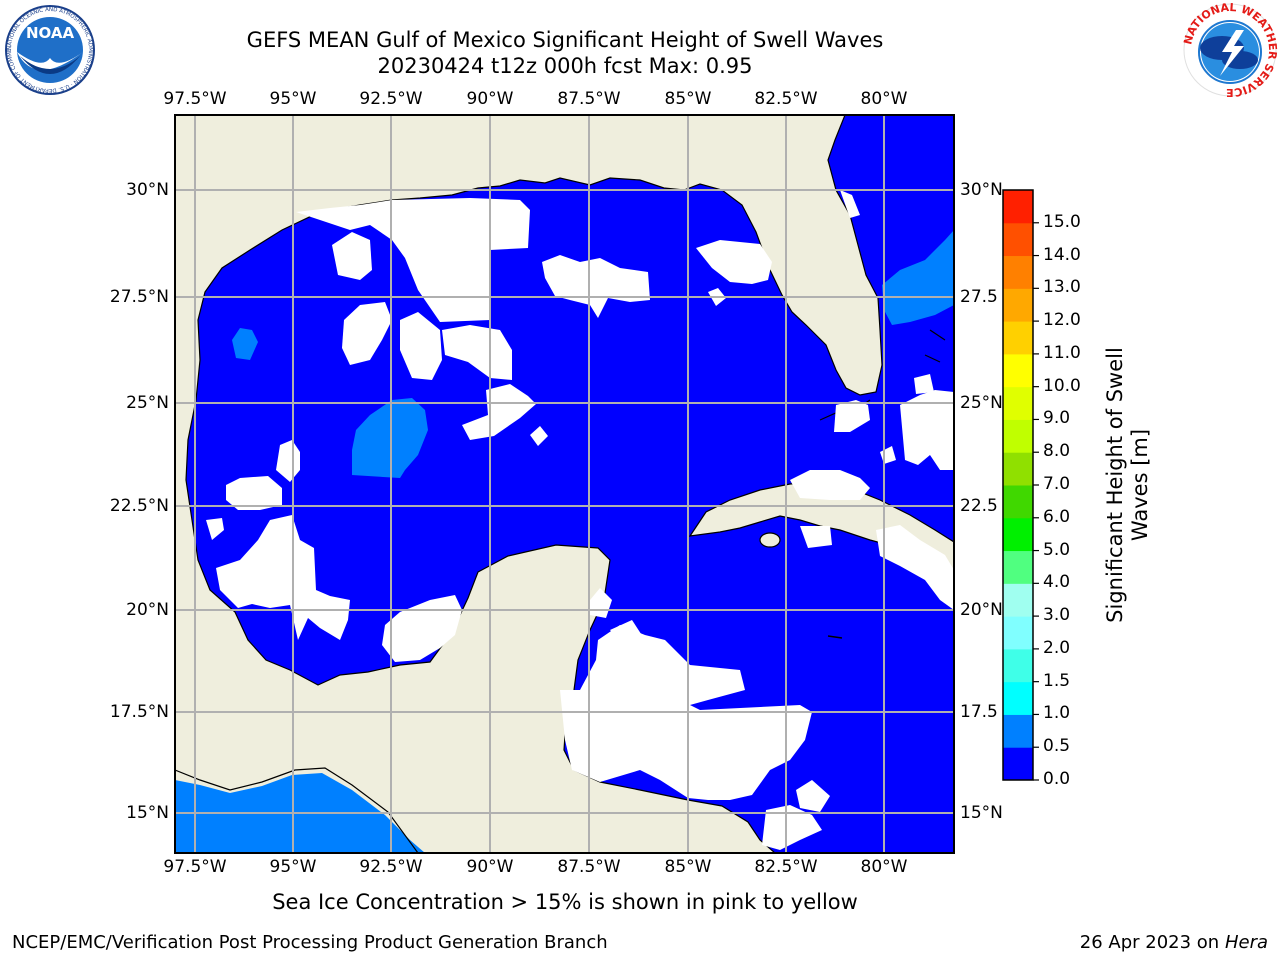  Describe the element at coordinates (1062, 320) in the screenshot. I see `colorbar-tick-label: 12.0` at that location.